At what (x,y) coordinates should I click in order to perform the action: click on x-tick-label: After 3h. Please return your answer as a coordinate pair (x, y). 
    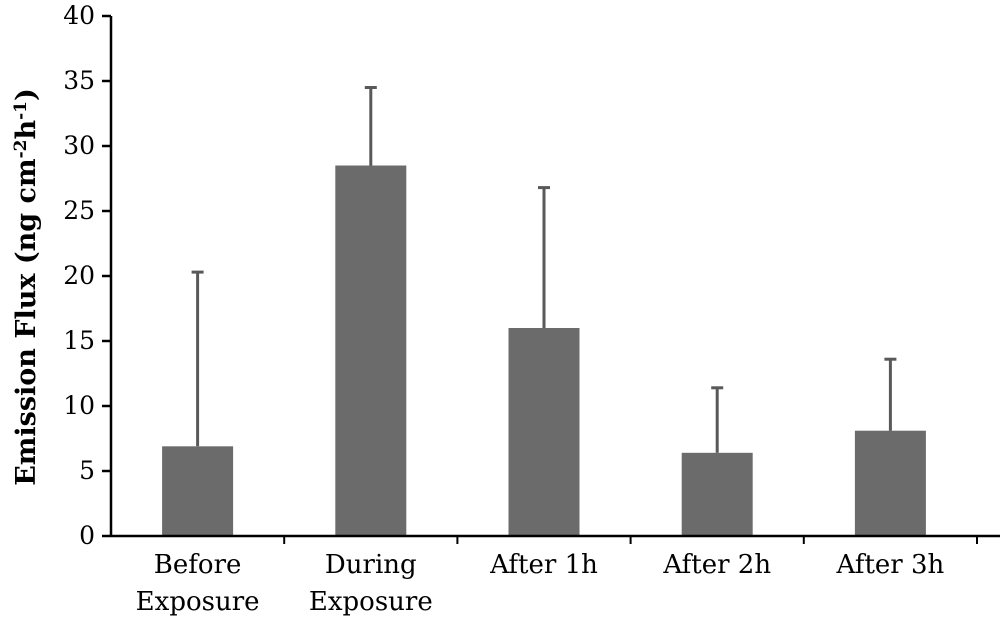
    Looking at the image, I should click on (890, 565).